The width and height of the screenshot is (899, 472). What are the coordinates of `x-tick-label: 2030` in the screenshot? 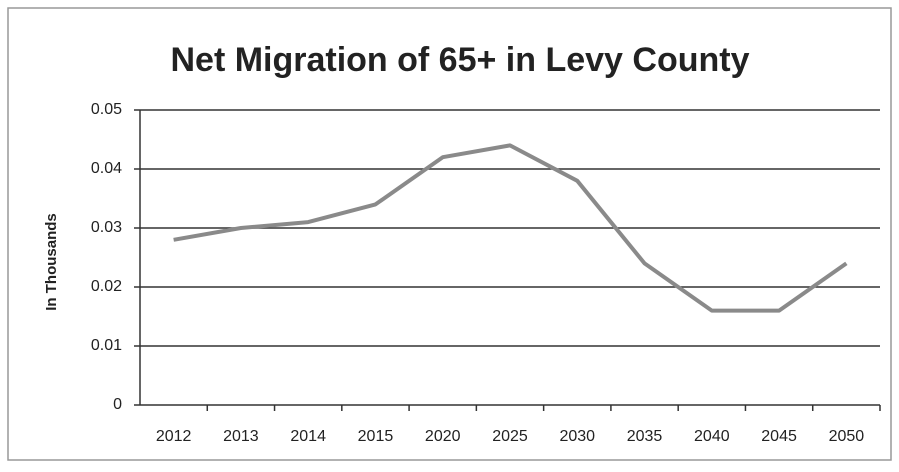 It's located at (577, 436).